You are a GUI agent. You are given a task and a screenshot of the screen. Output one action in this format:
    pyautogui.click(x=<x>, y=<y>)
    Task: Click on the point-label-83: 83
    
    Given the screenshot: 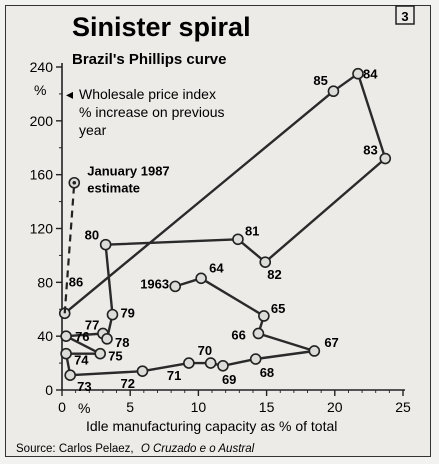 What is the action you would take?
    pyautogui.click(x=370, y=150)
    